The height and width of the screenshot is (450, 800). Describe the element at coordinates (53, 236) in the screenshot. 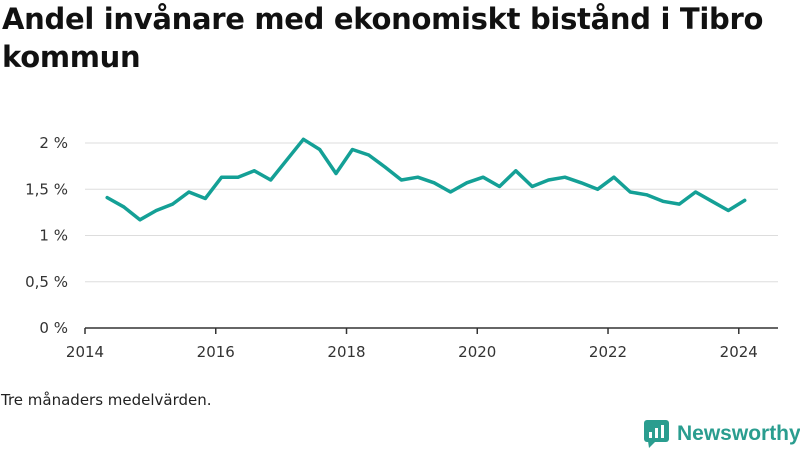

I see `y-tick-label: 1 %` at that location.